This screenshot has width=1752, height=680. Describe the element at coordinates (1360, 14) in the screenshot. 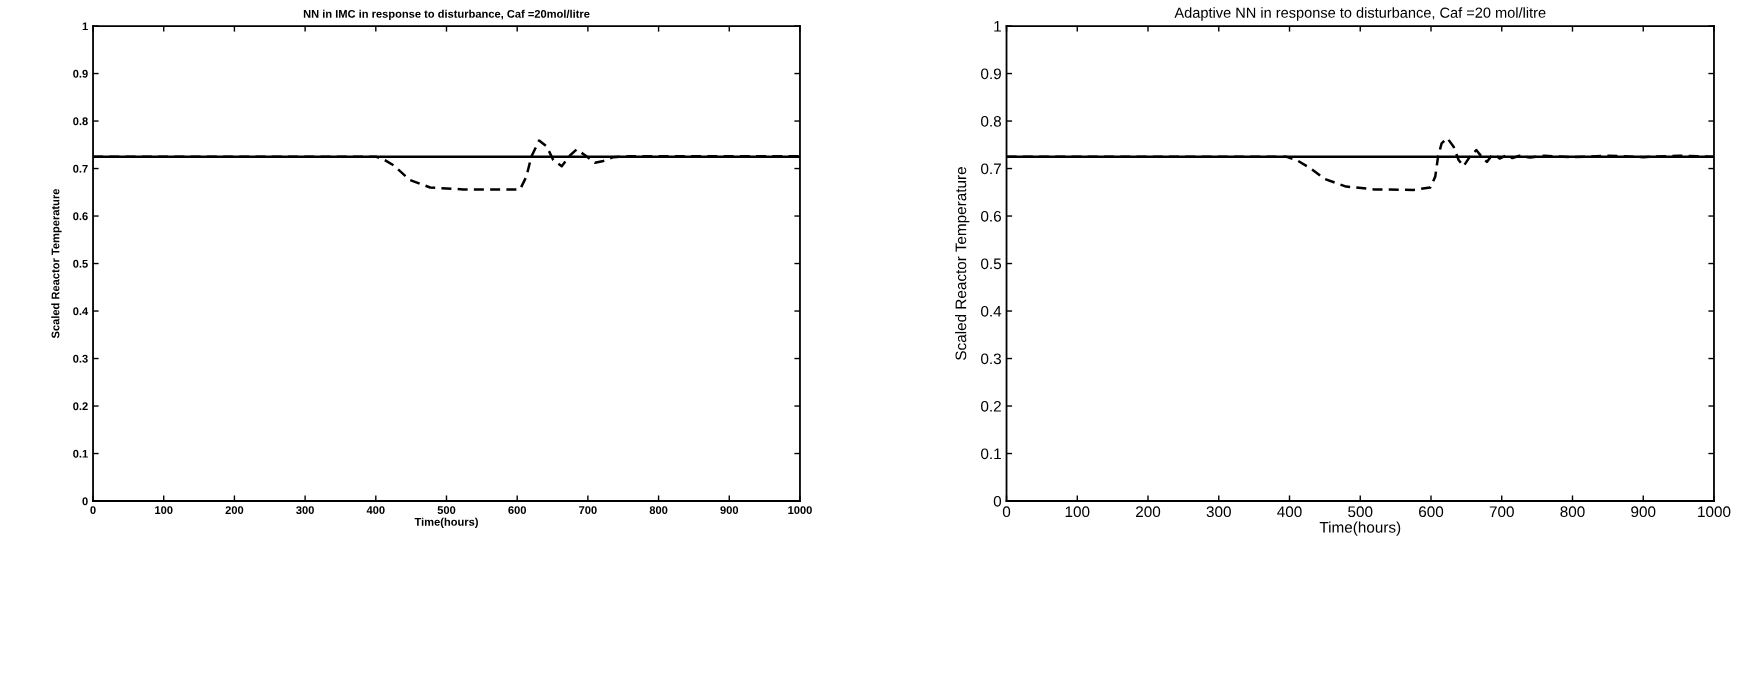

I see `chart-title: Adaptive NN in response to disturbance, Caf =20 mol/litre` at that location.